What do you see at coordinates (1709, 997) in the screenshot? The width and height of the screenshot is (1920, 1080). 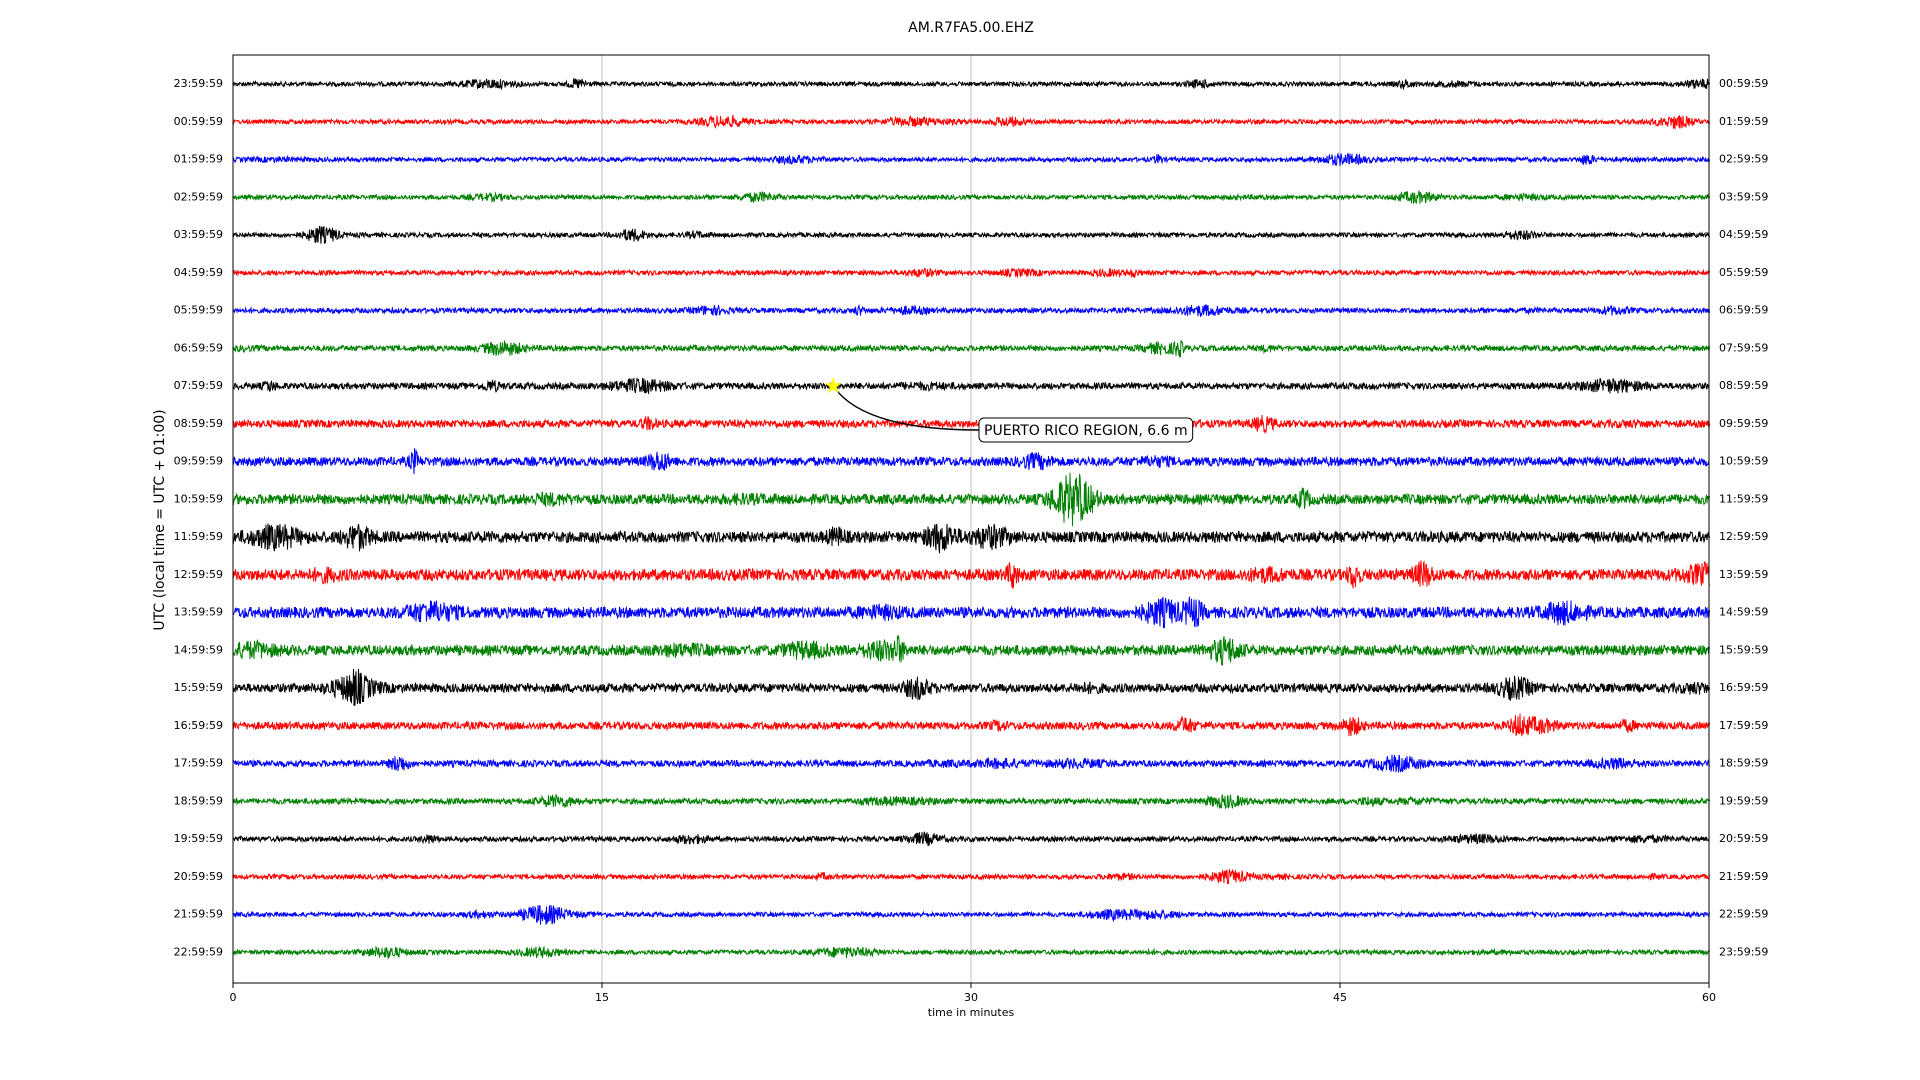 I see `x-tick-label: 60` at bounding box center [1709, 997].